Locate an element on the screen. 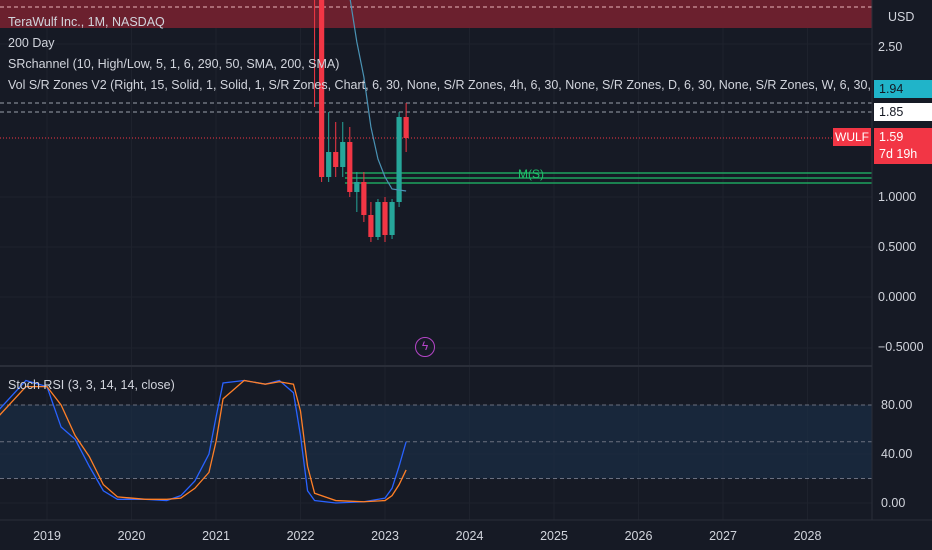  price-tick-label: 1.0000 is located at coordinates (897, 197).